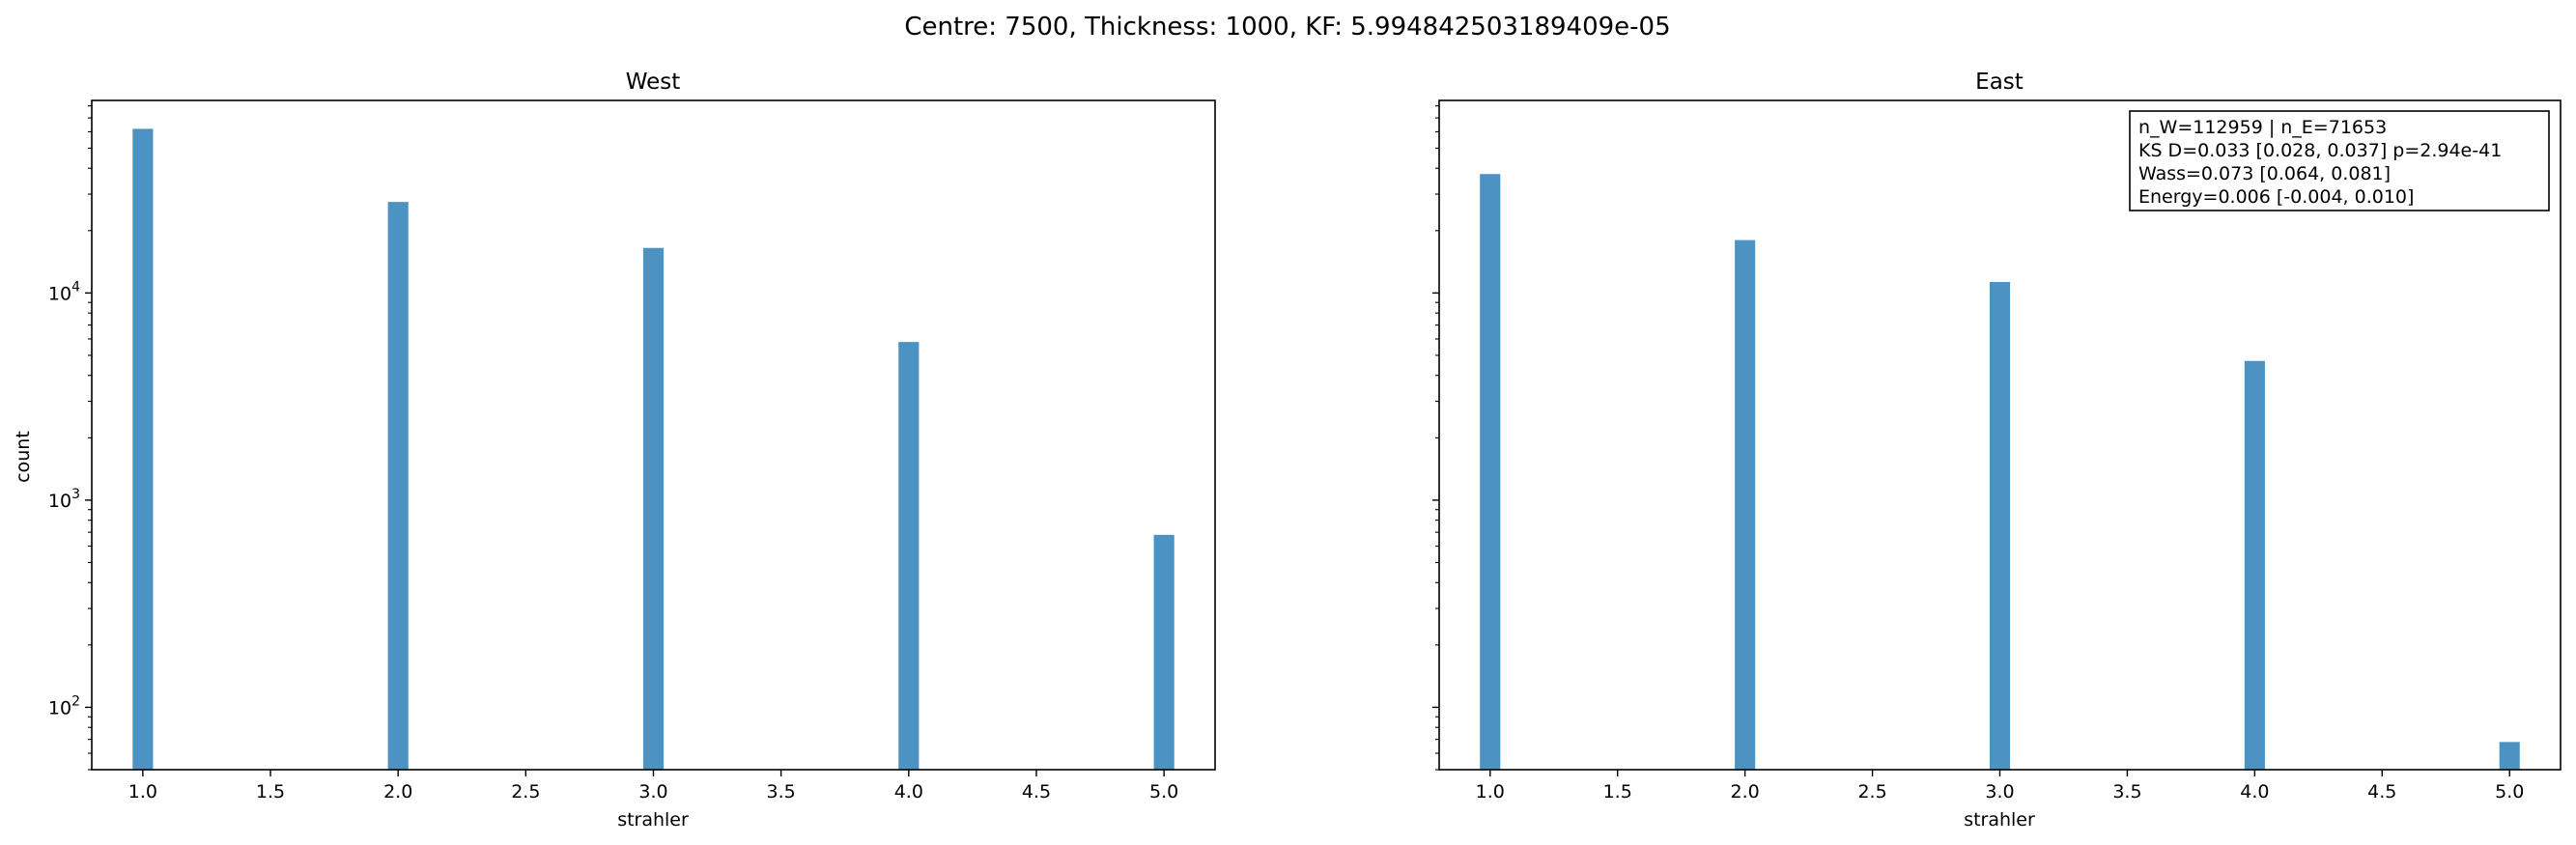 The width and height of the screenshot is (2576, 845). I want to click on stats-box-frame, so click(2339, 160).